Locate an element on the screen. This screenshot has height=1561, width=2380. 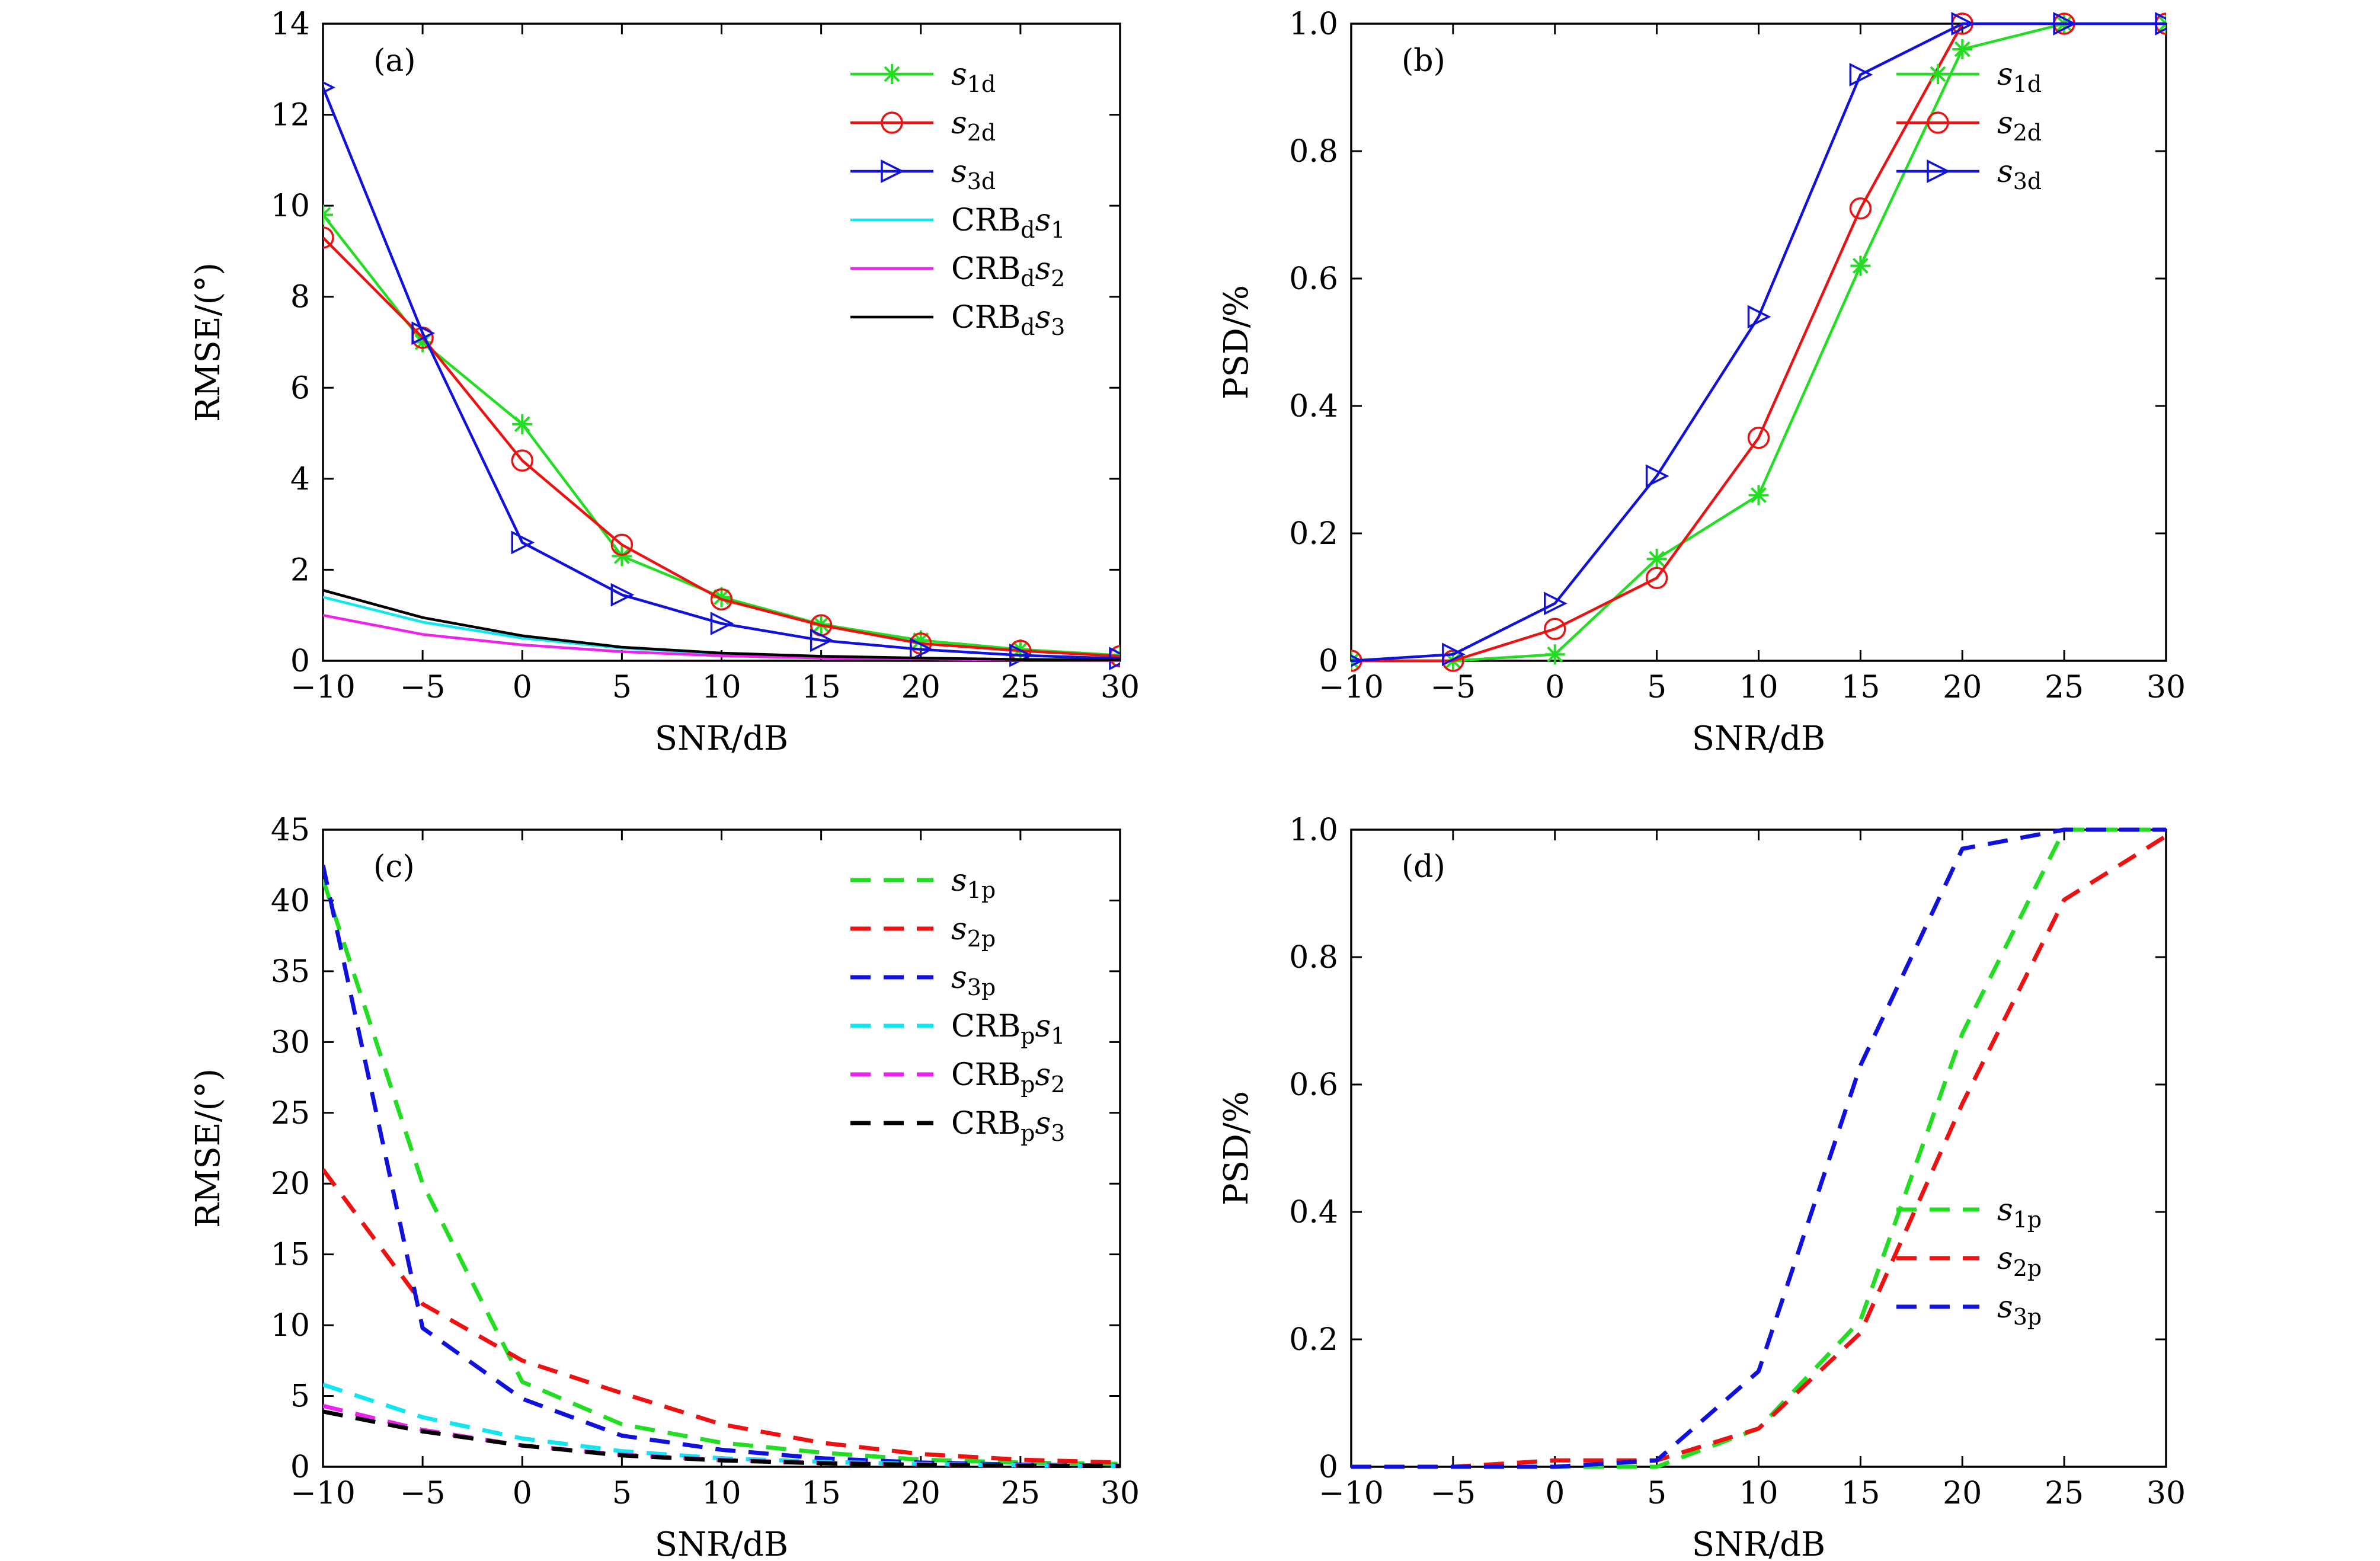
series-line-s1d is located at coordinates (1759, 342).